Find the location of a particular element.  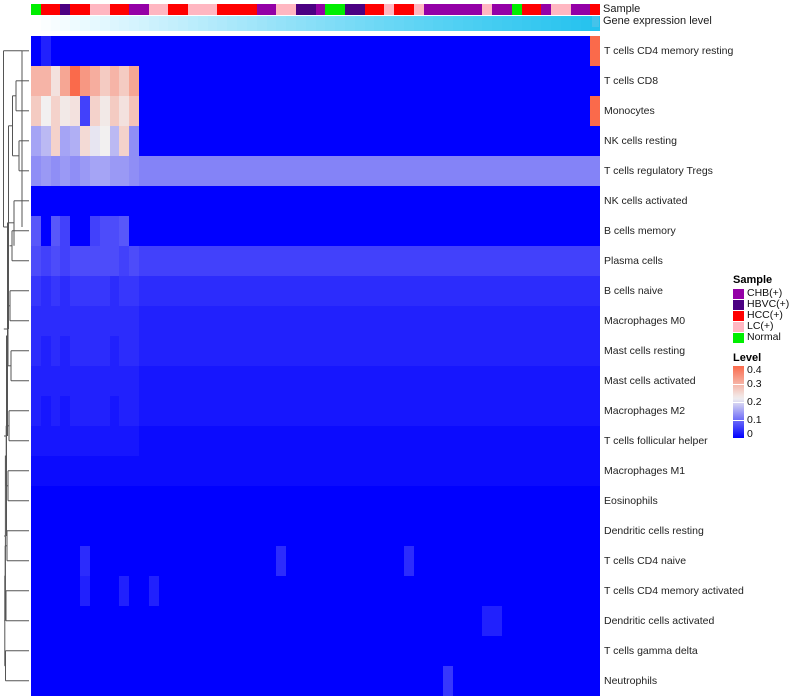

legend-item-normal: Normal is located at coordinates (766, 337).